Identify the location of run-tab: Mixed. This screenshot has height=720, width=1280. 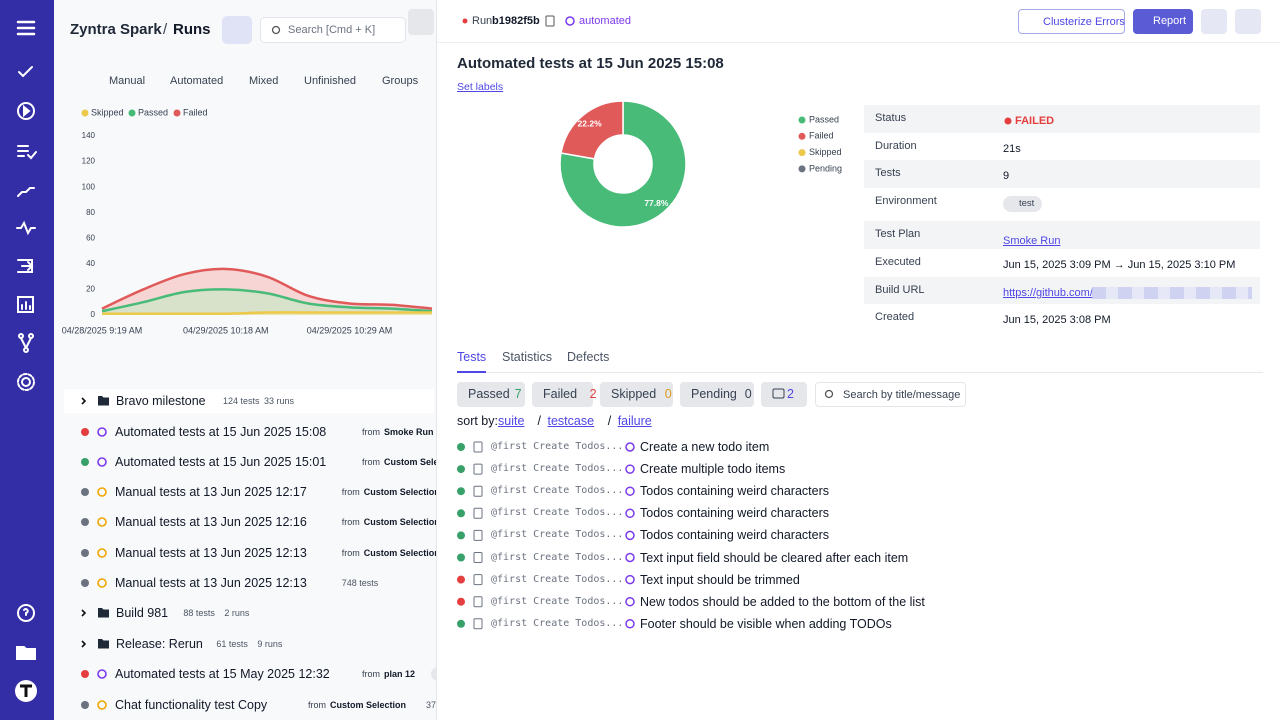
(263, 81).